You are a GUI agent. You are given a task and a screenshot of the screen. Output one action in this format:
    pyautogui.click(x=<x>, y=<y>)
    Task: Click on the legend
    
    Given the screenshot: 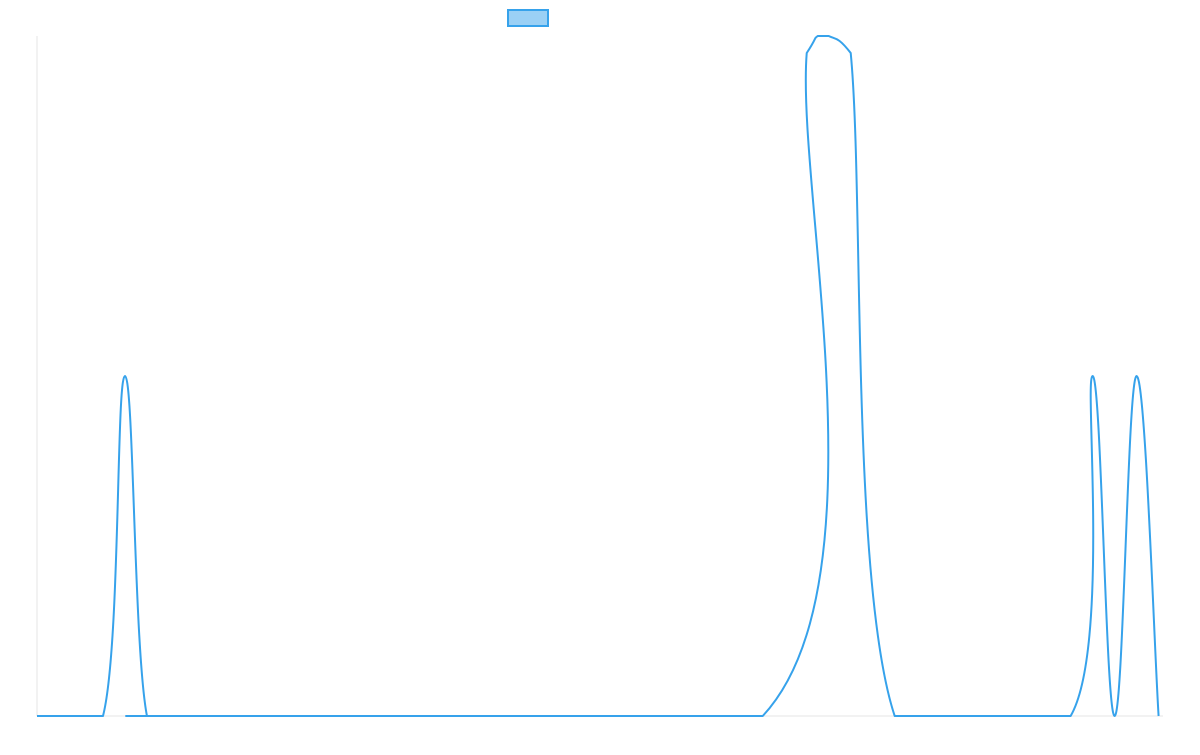 What is the action you would take?
    pyautogui.click(x=528, y=18)
    